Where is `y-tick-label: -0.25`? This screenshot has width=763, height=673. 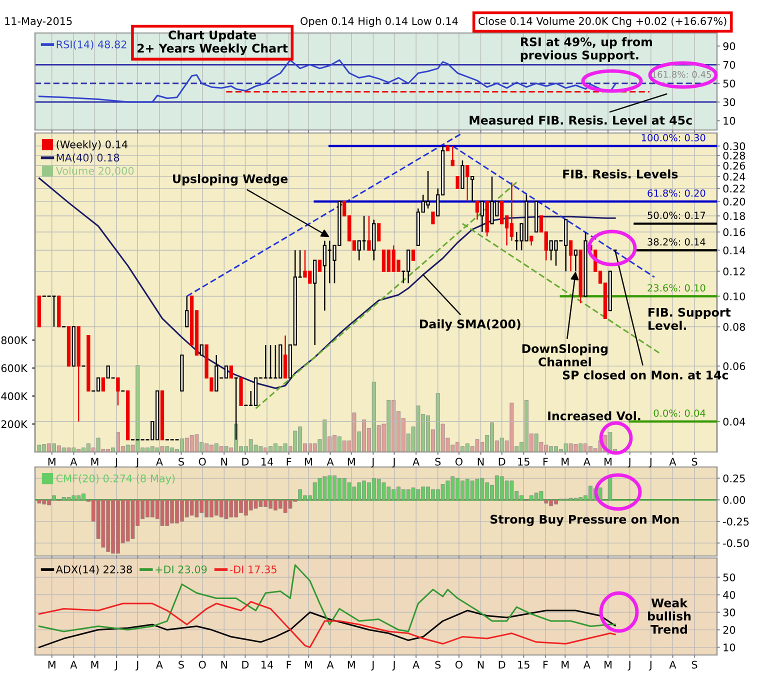
y-tick-label: -0.25 is located at coordinates (736, 522).